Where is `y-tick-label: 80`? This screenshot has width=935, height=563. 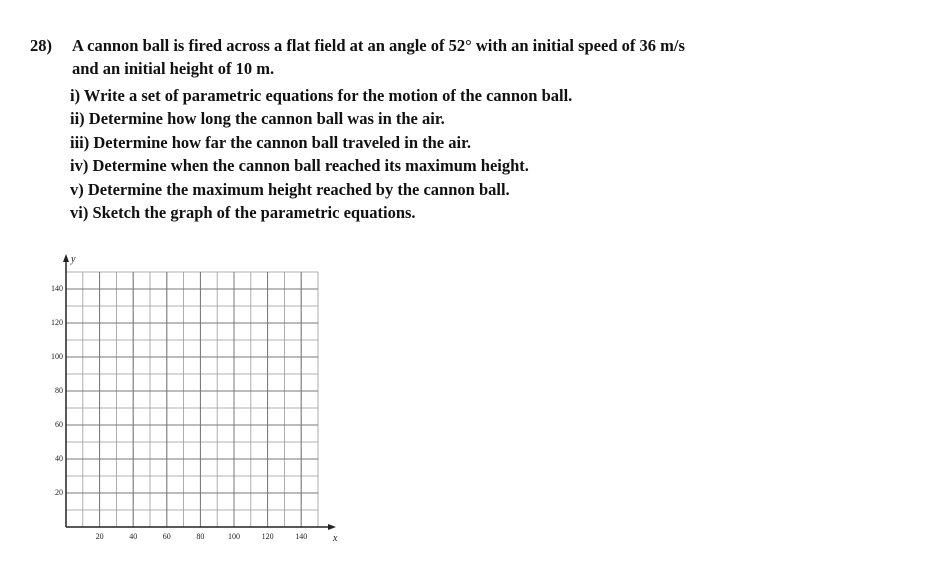
y-tick-label: 80 is located at coordinates (59, 390).